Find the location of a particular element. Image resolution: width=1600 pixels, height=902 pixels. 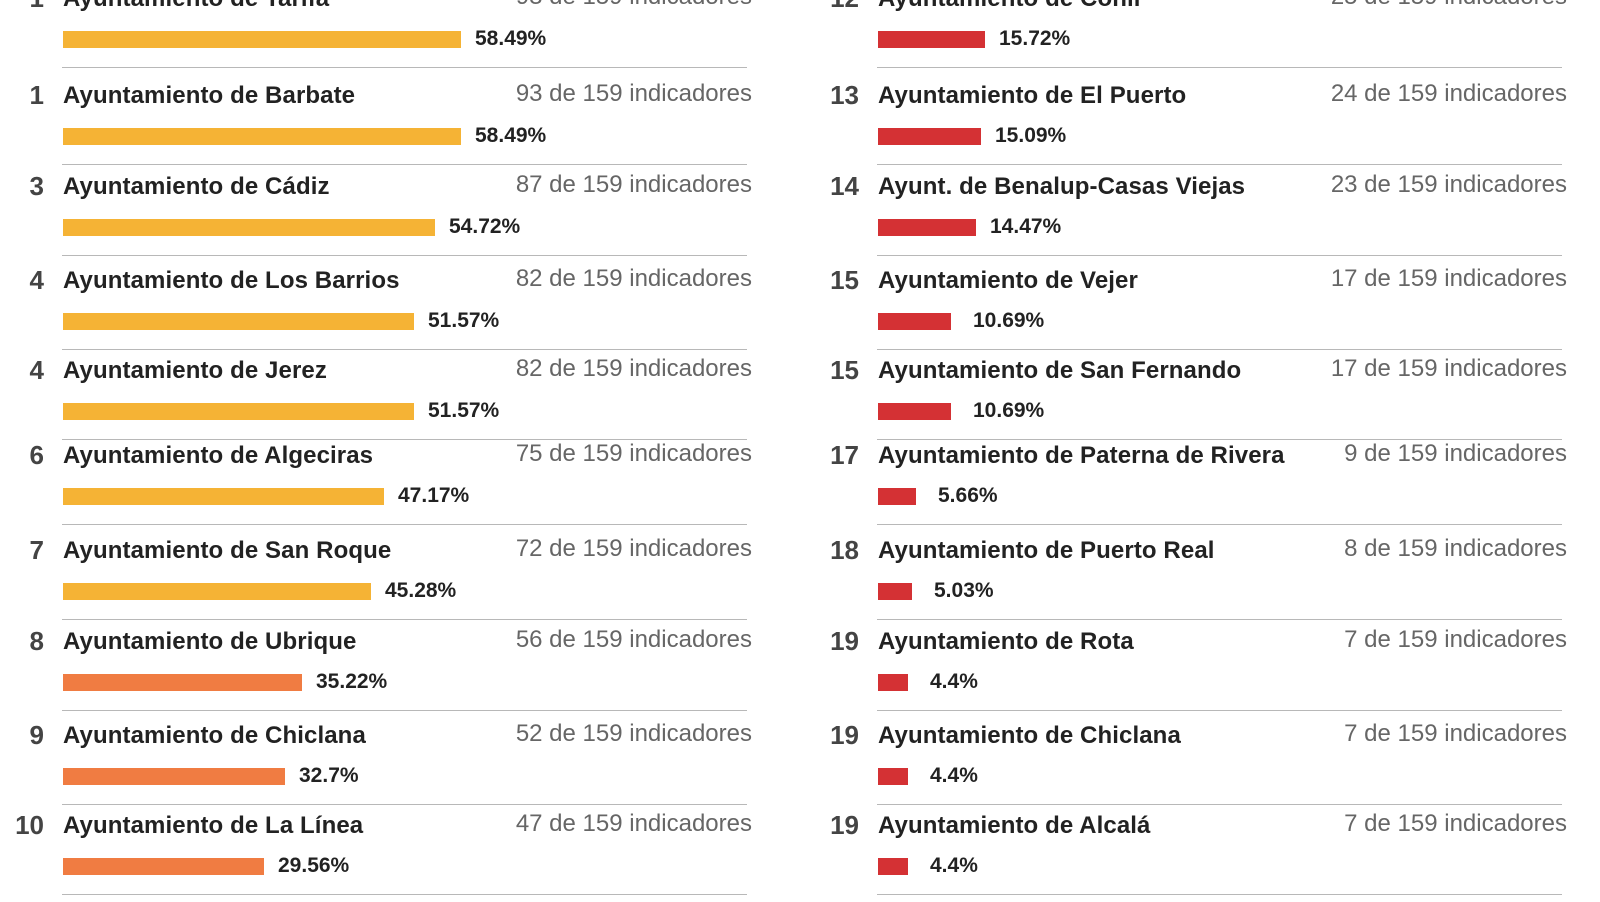

indicator-count: 25 de 159 indicadores is located at coordinates (1449, 5).